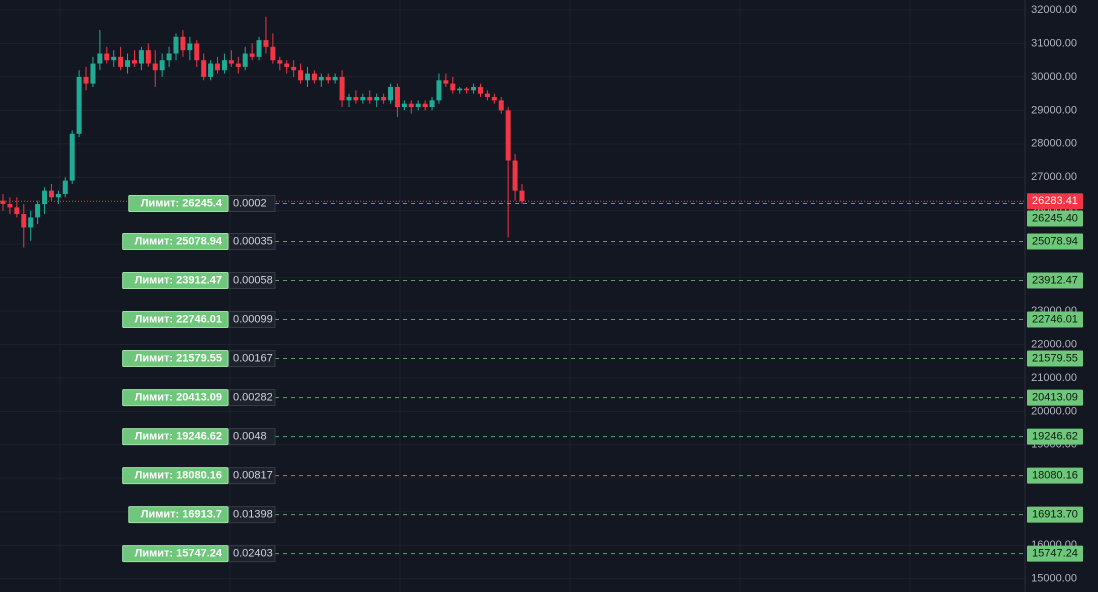 Image resolution: width=1098 pixels, height=592 pixels. I want to click on order-label: Лимит: 21579.55, so click(178, 358).